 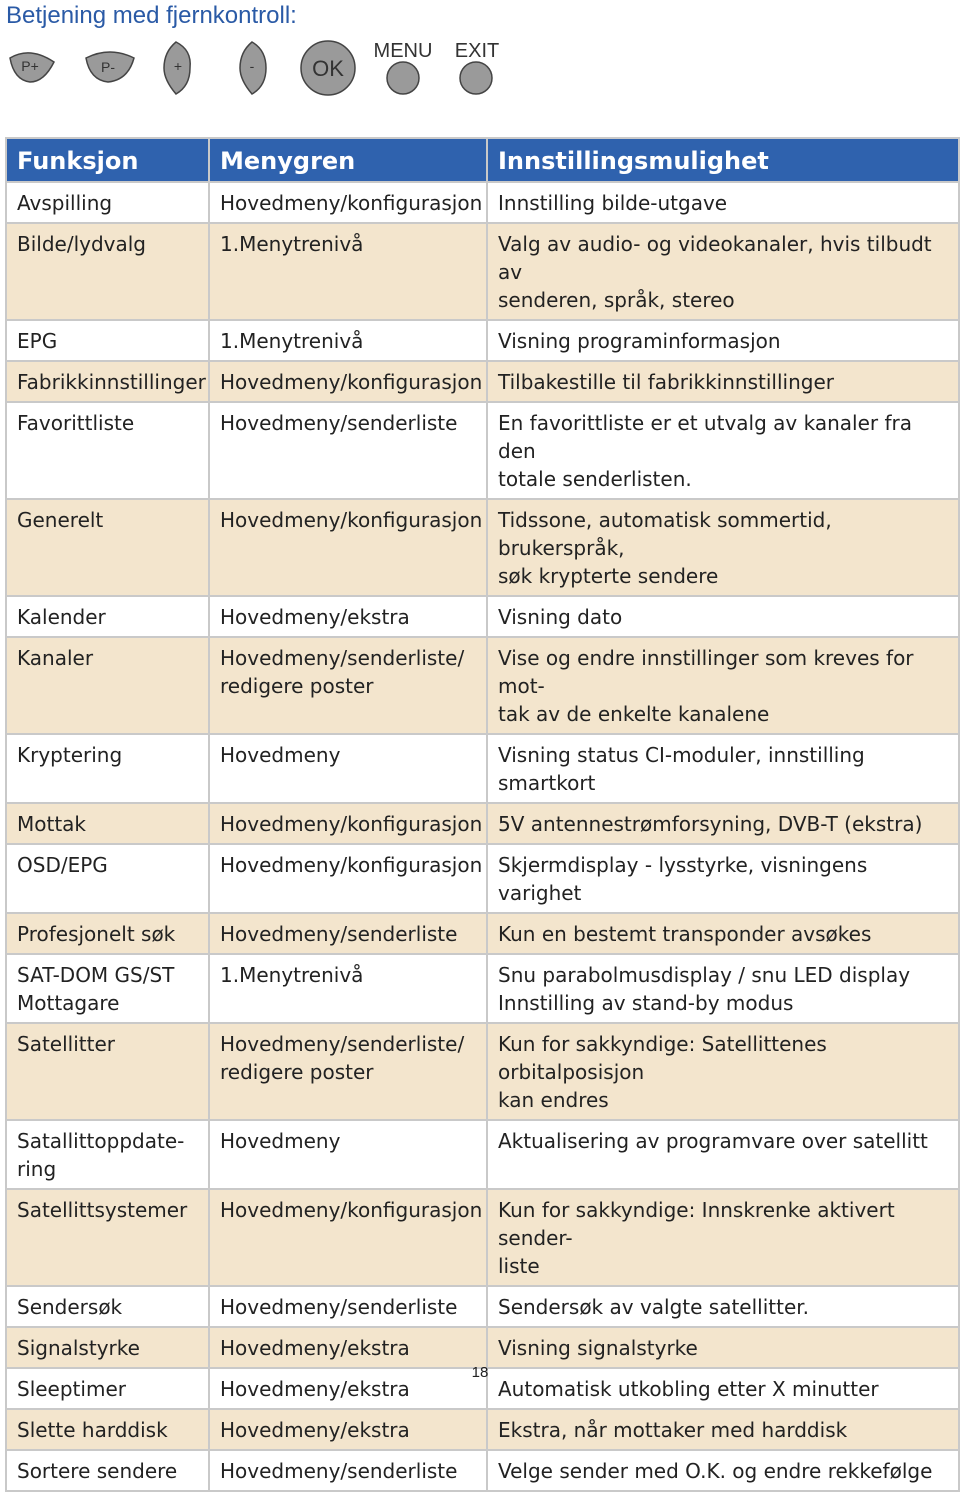 What do you see at coordinates (723, 202) in the screenshot?
I see `table-cell: Innstilling bilde-utgave` at bounding box center [723, 202].